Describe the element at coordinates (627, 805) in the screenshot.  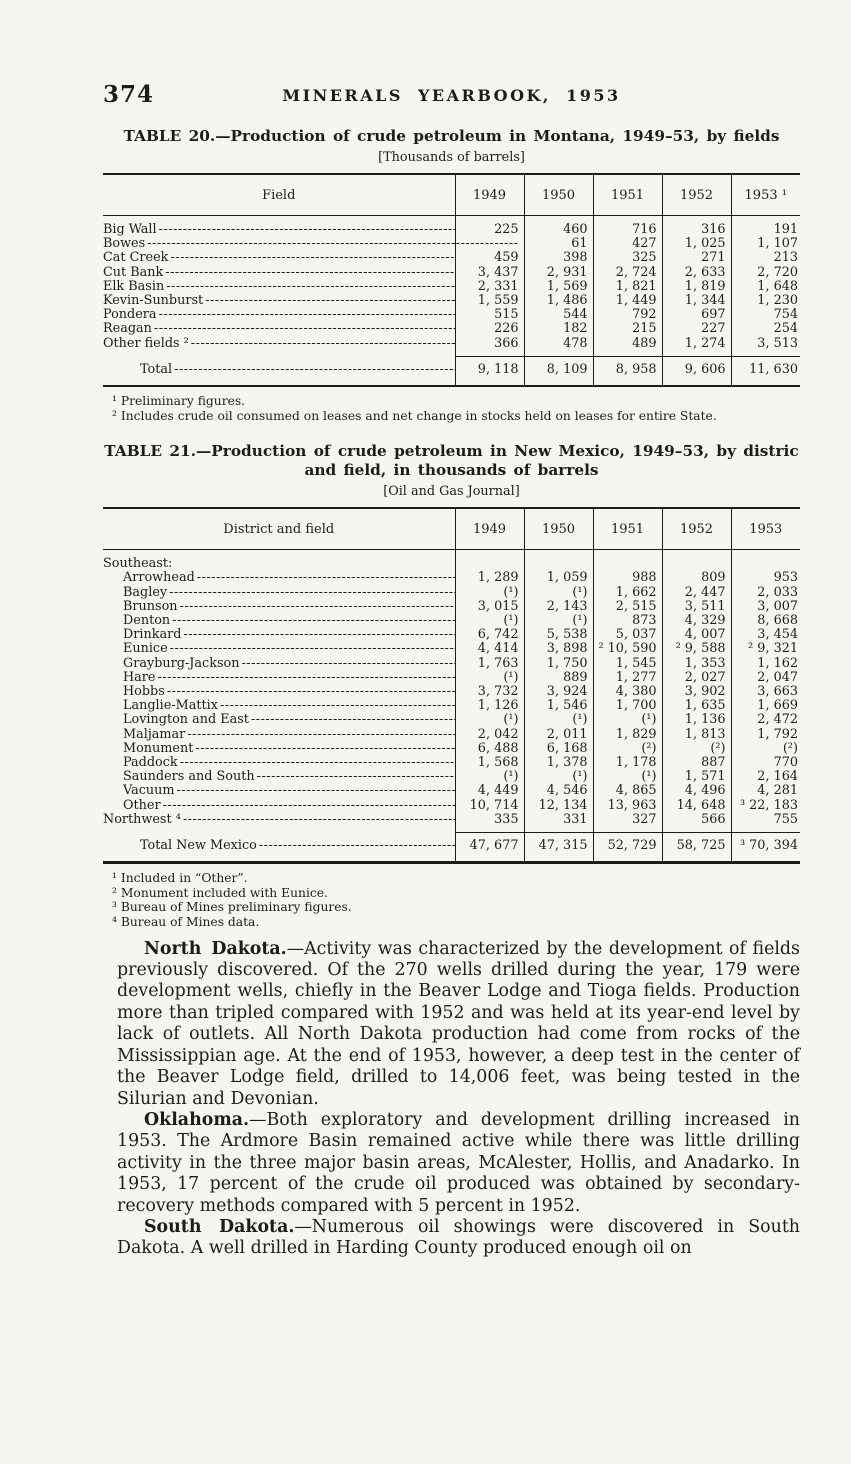
I see `value-cell: 13, 963` at that location.